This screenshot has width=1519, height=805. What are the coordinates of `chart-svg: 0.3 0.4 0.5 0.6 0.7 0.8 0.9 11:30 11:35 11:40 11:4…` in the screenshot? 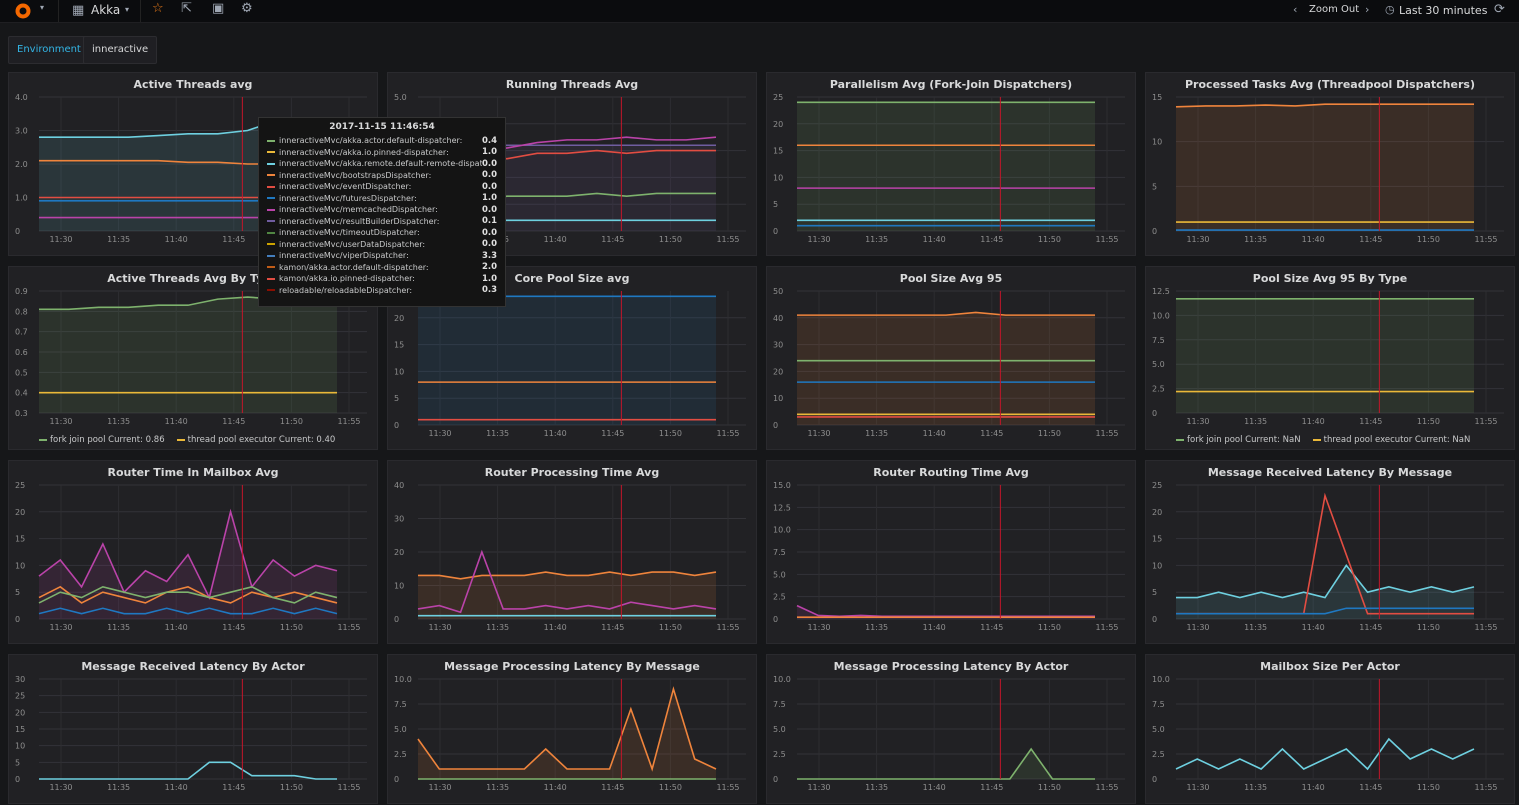 It's located at (191, 356).